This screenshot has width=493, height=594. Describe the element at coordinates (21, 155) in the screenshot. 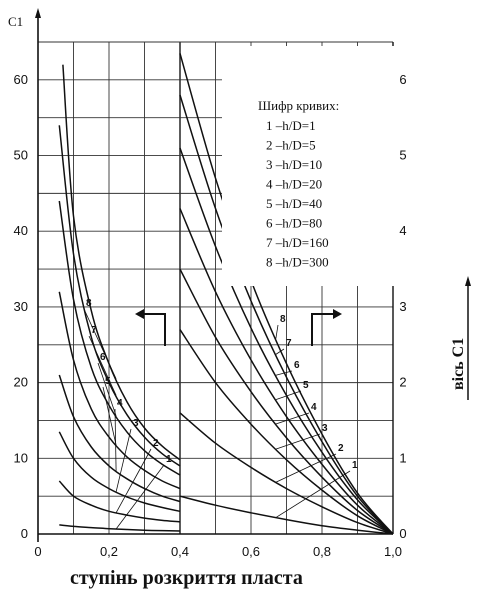

I see `y-left-tick-label: 50` at that location.